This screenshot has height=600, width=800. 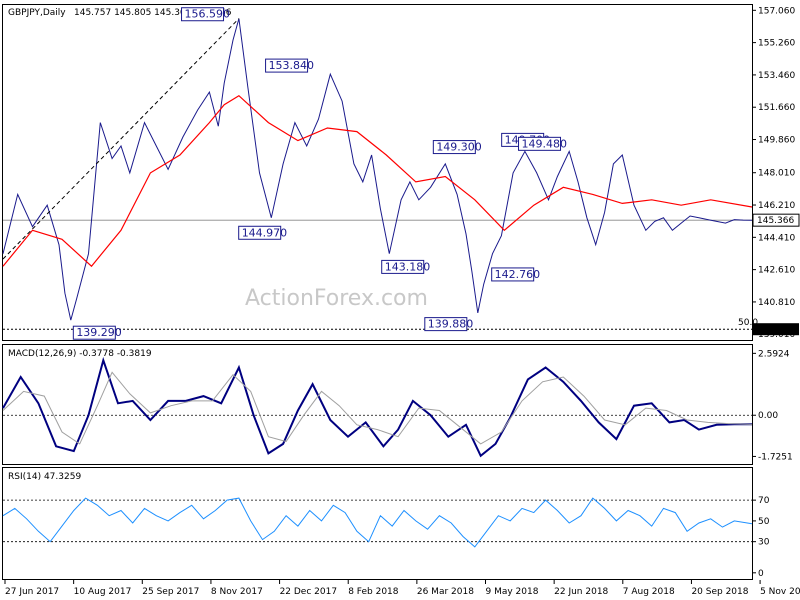 I want to click on annotation-label: 144.970, so click(x=265, y=232).